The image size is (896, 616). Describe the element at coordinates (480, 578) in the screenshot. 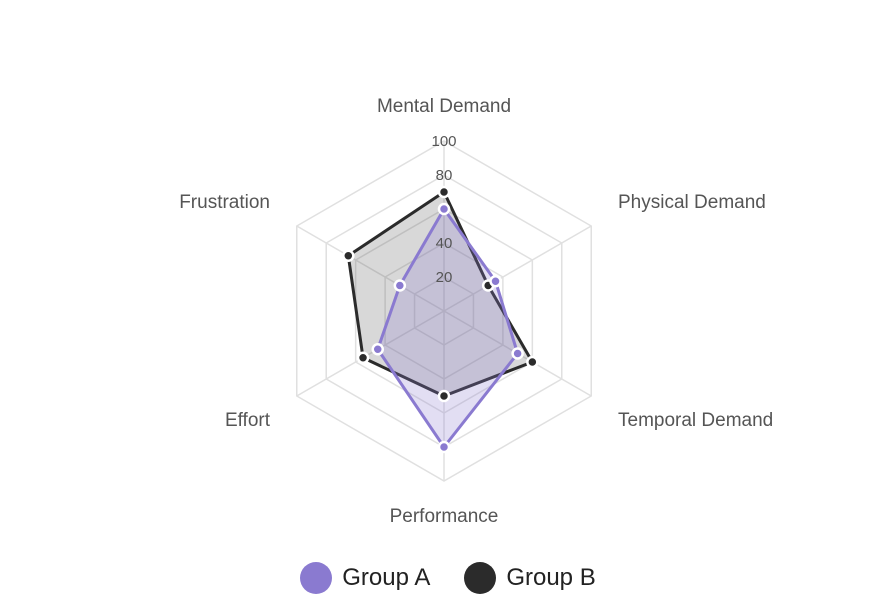

I see `legend-swatch-group-b` at that location.